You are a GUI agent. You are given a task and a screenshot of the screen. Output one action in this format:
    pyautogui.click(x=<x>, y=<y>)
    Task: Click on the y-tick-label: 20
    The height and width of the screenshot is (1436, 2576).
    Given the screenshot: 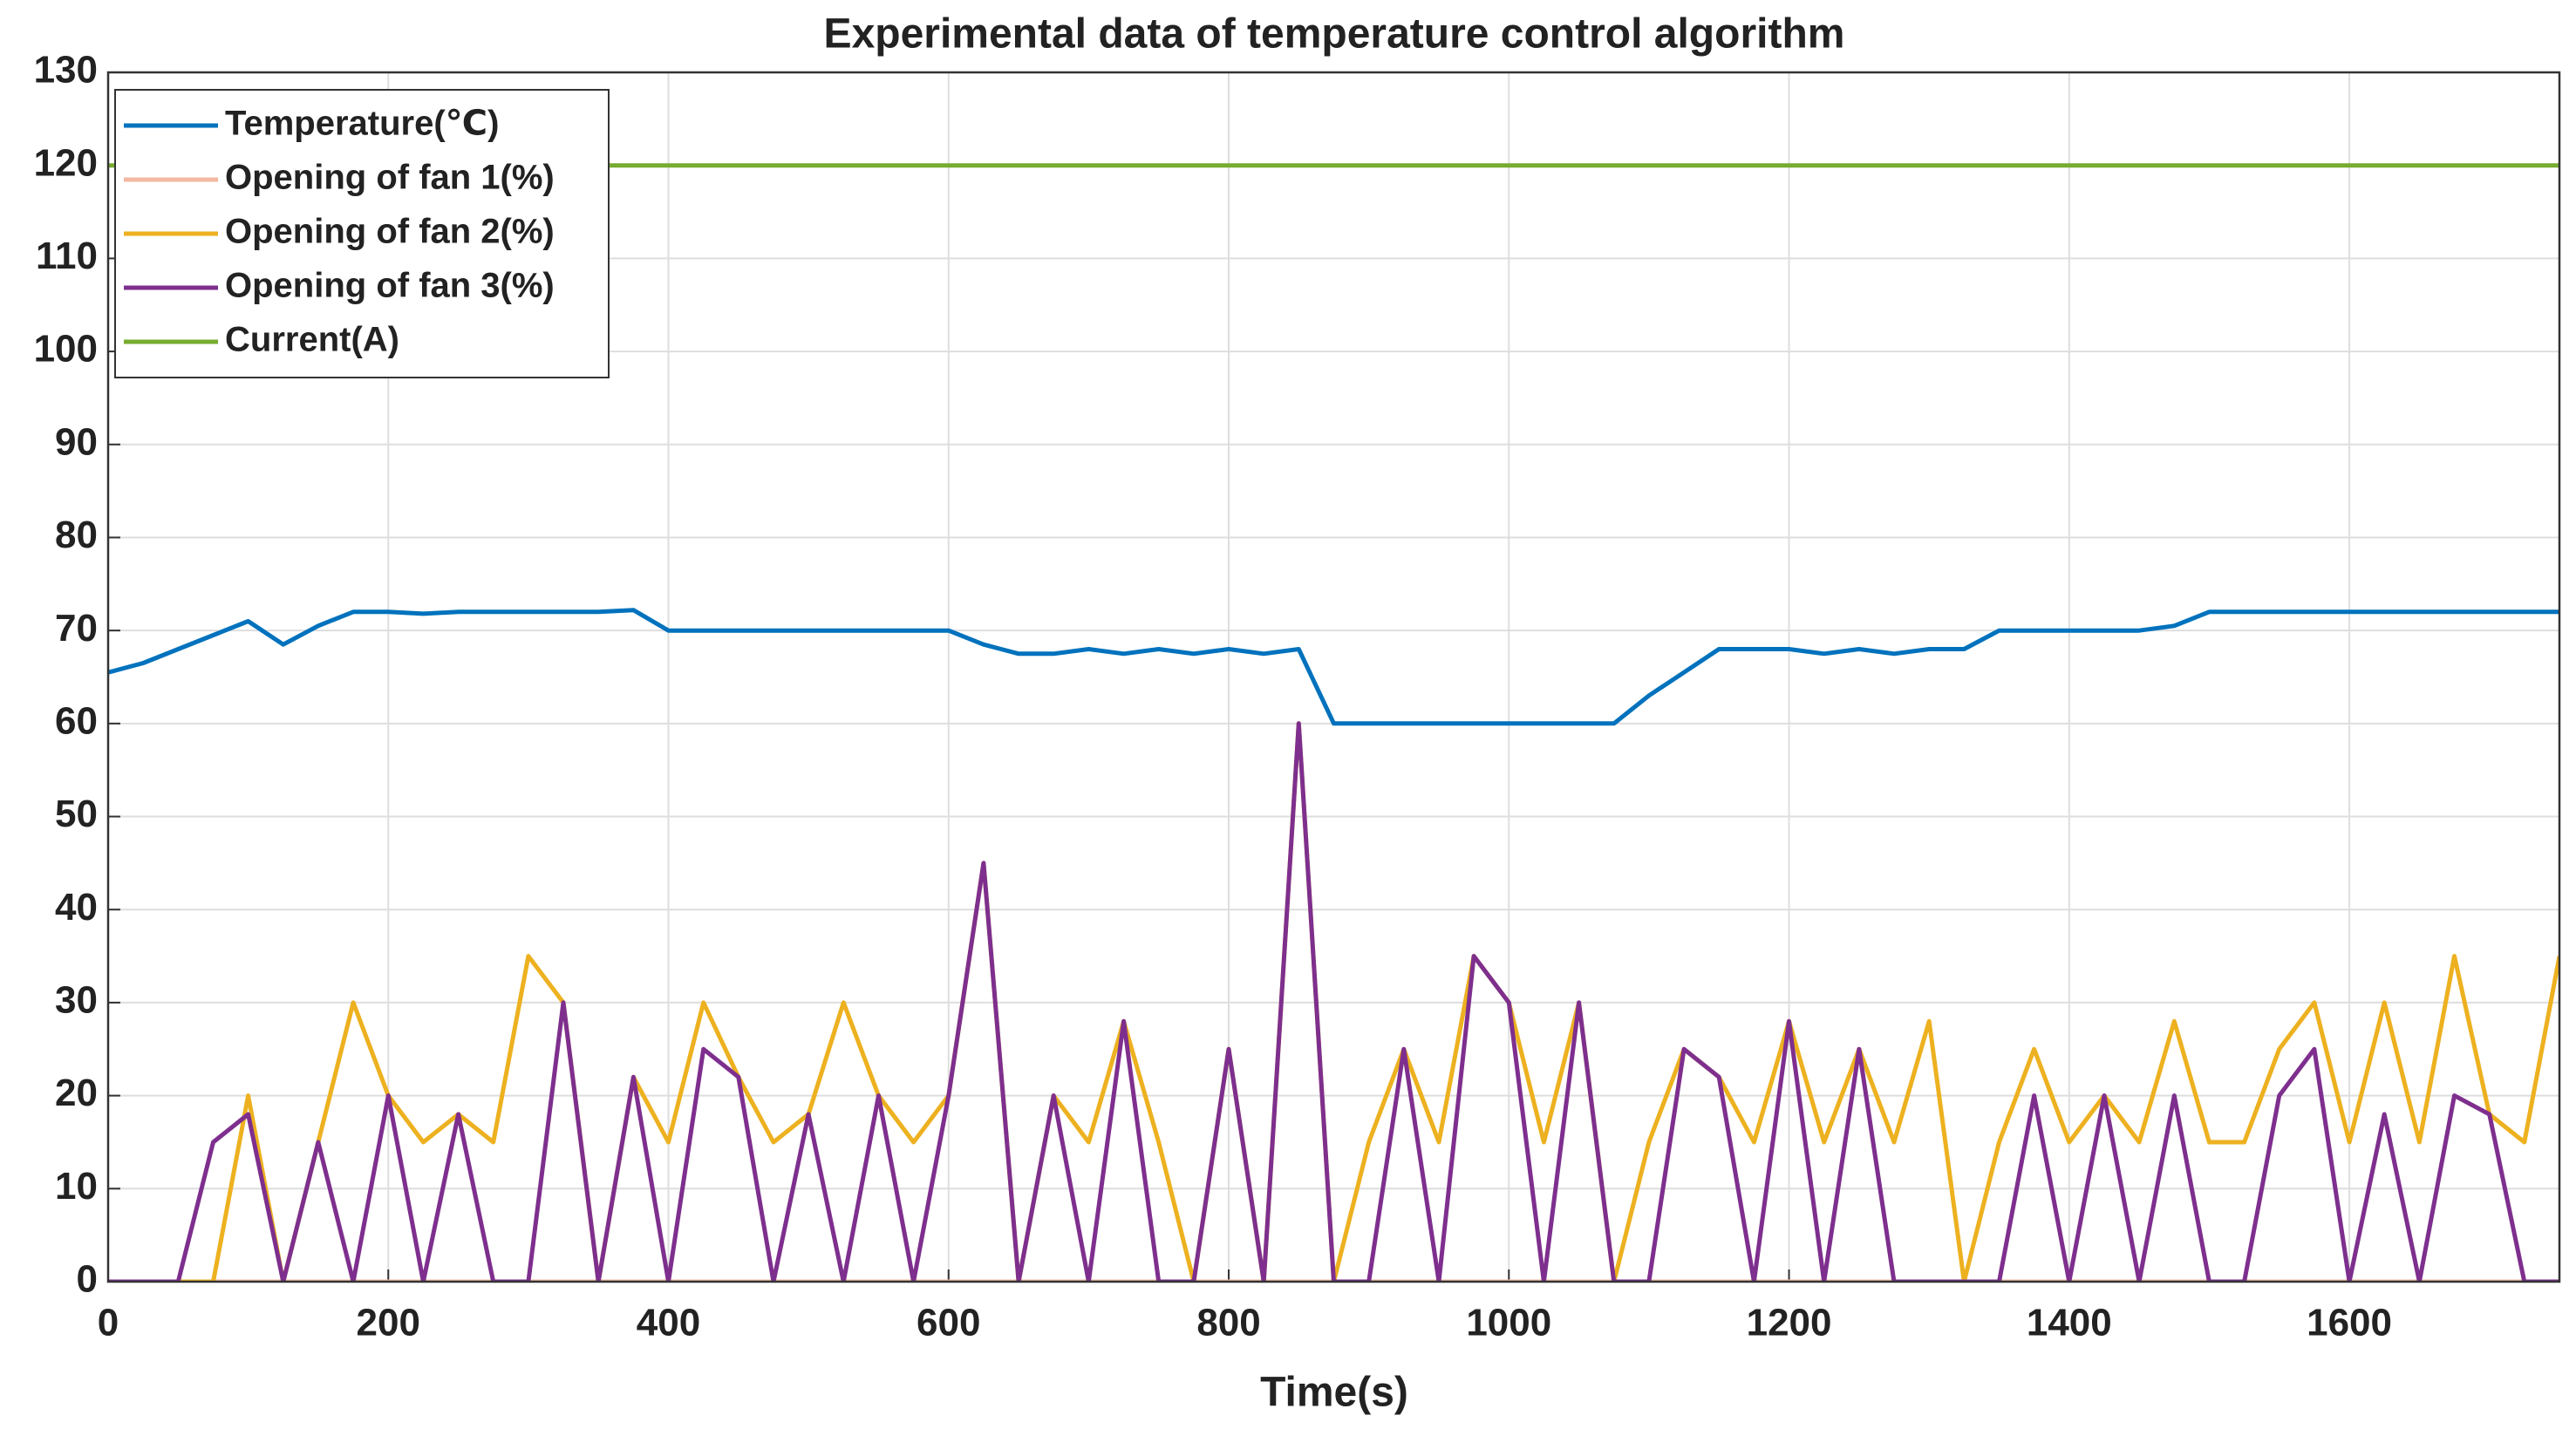 What is the action you would take?
    pyautogui.click(x=76, y=1093)
    